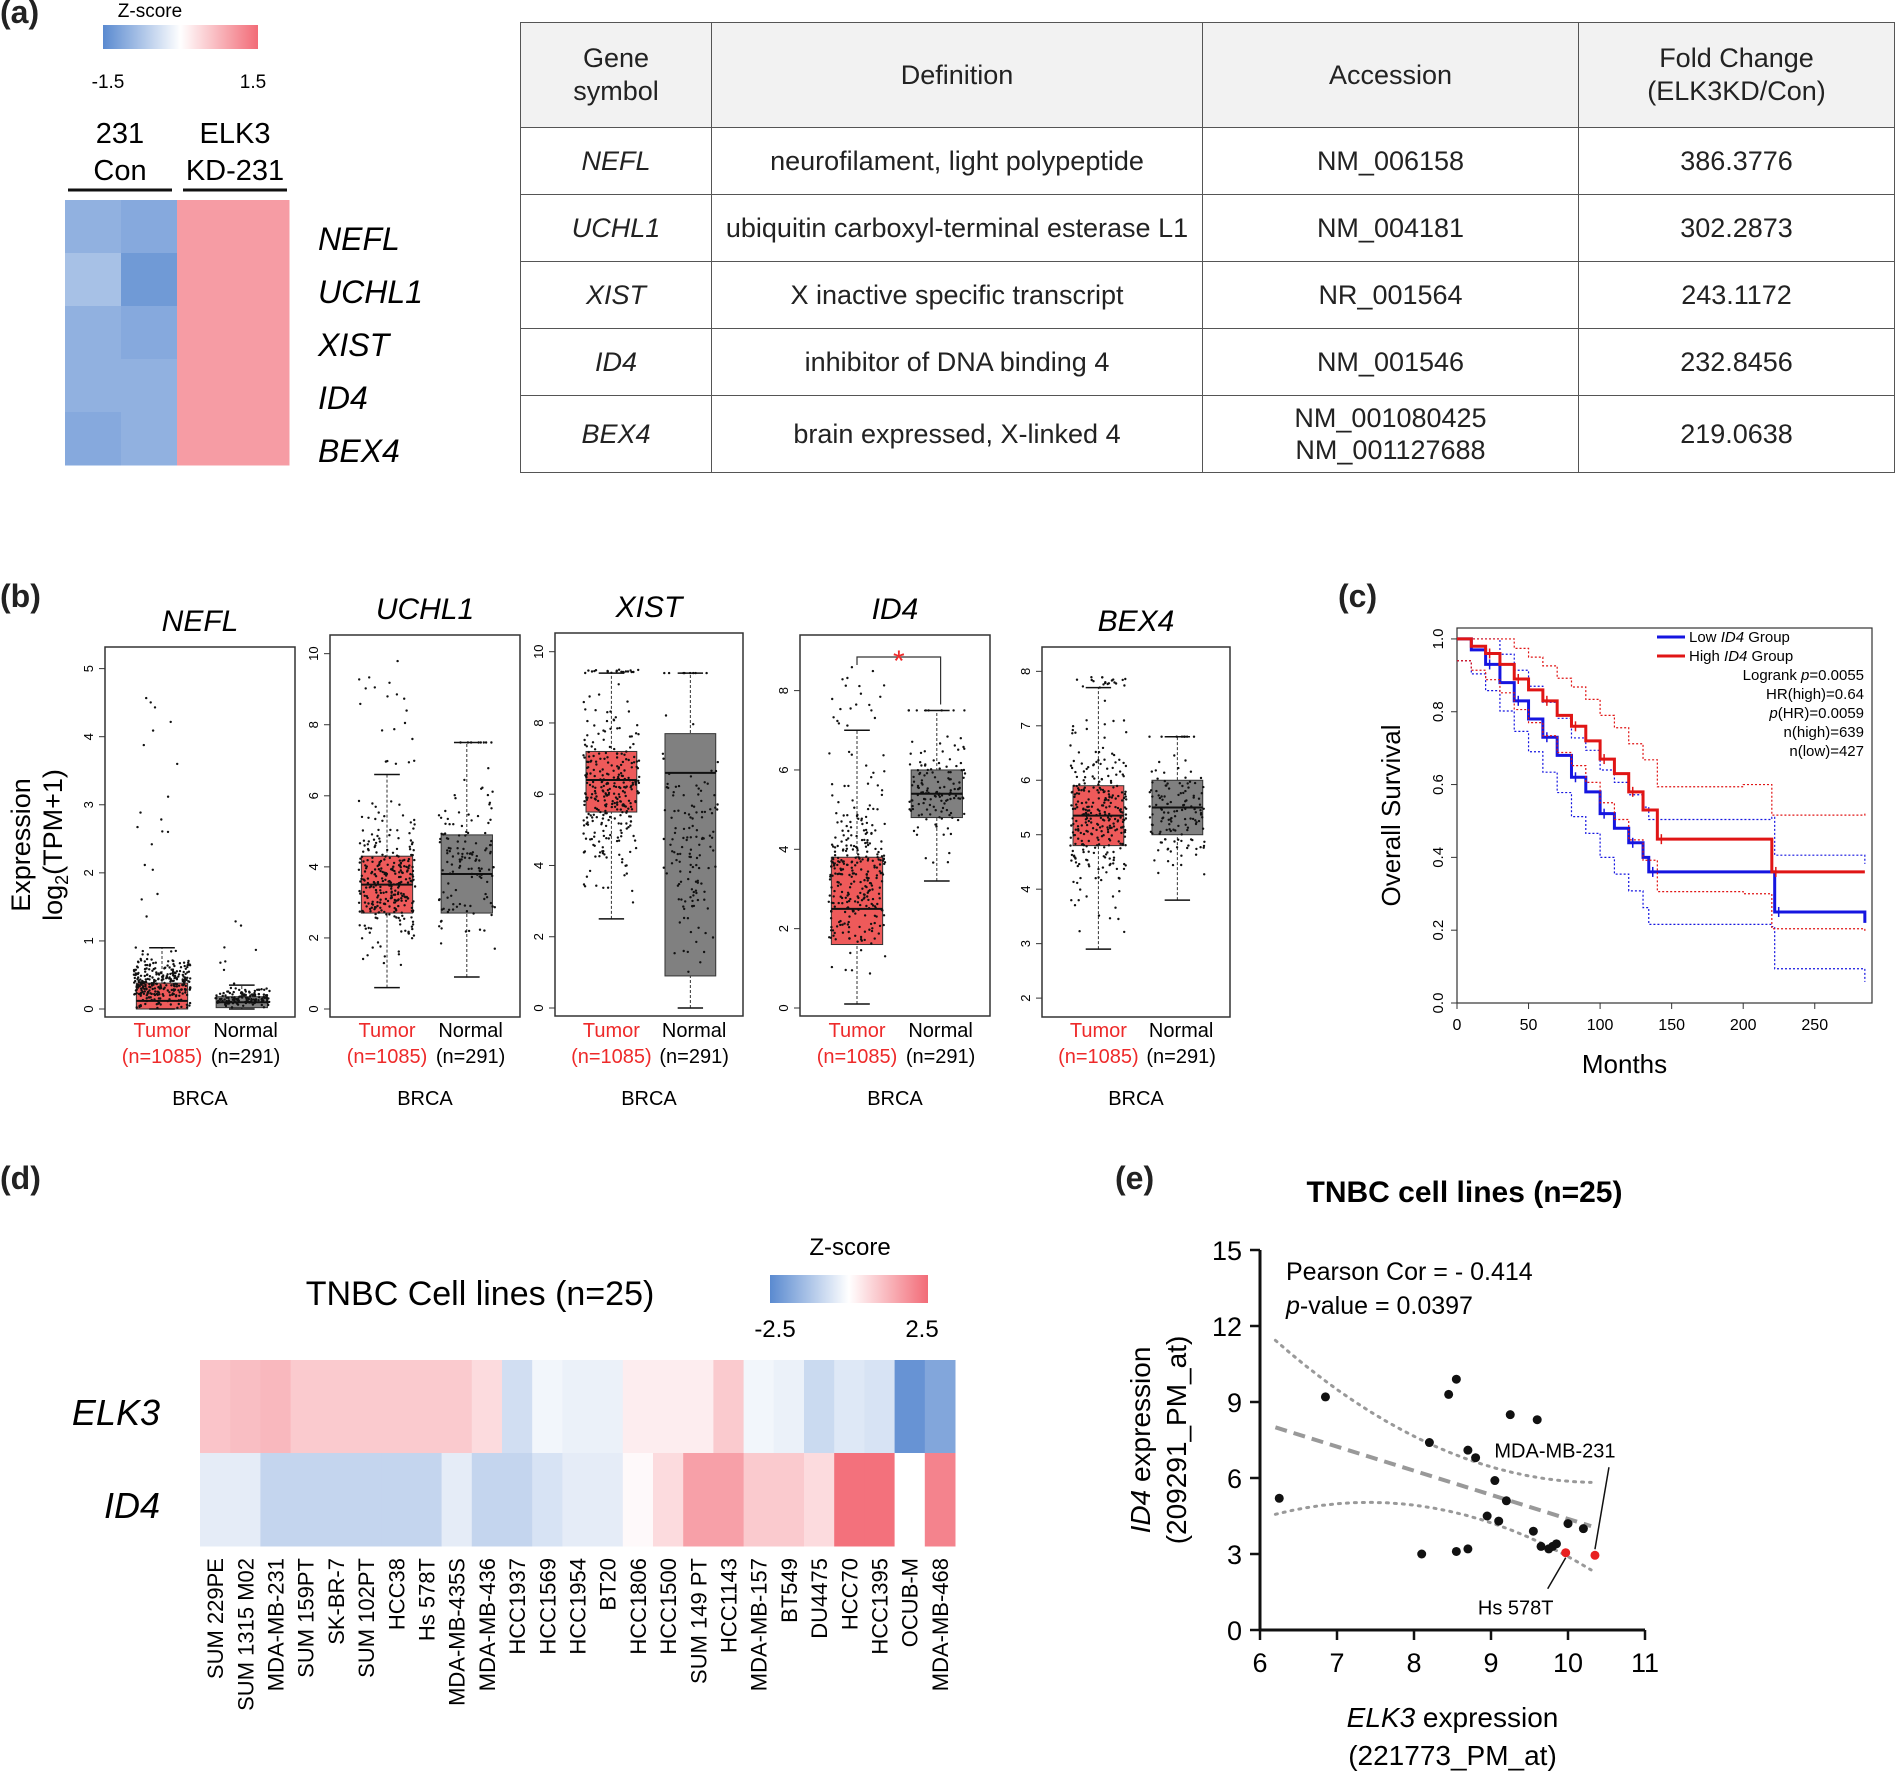 The width and height of the screenshot is (1900, 1773). Describe the element at coordinates (1390, 362) in the screenshot. I see `cell-accession: NM_001546` at that location.